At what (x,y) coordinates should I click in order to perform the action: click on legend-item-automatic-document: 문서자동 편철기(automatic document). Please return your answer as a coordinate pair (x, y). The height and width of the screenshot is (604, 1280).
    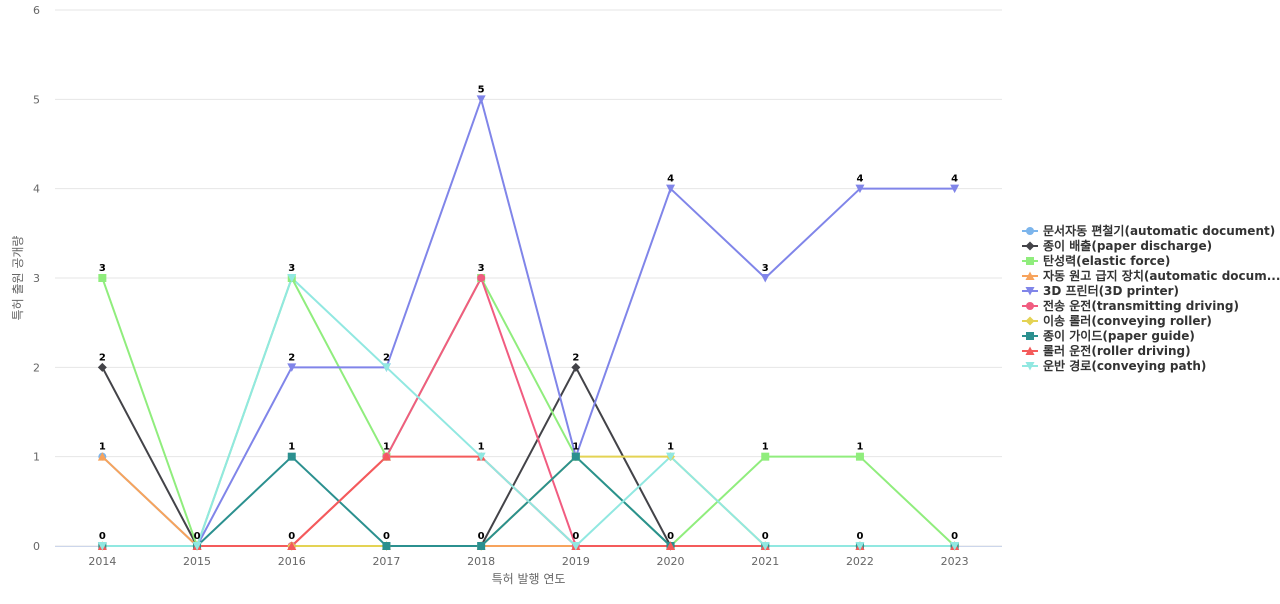
    Looking at the image, I should click on (1148, 230).